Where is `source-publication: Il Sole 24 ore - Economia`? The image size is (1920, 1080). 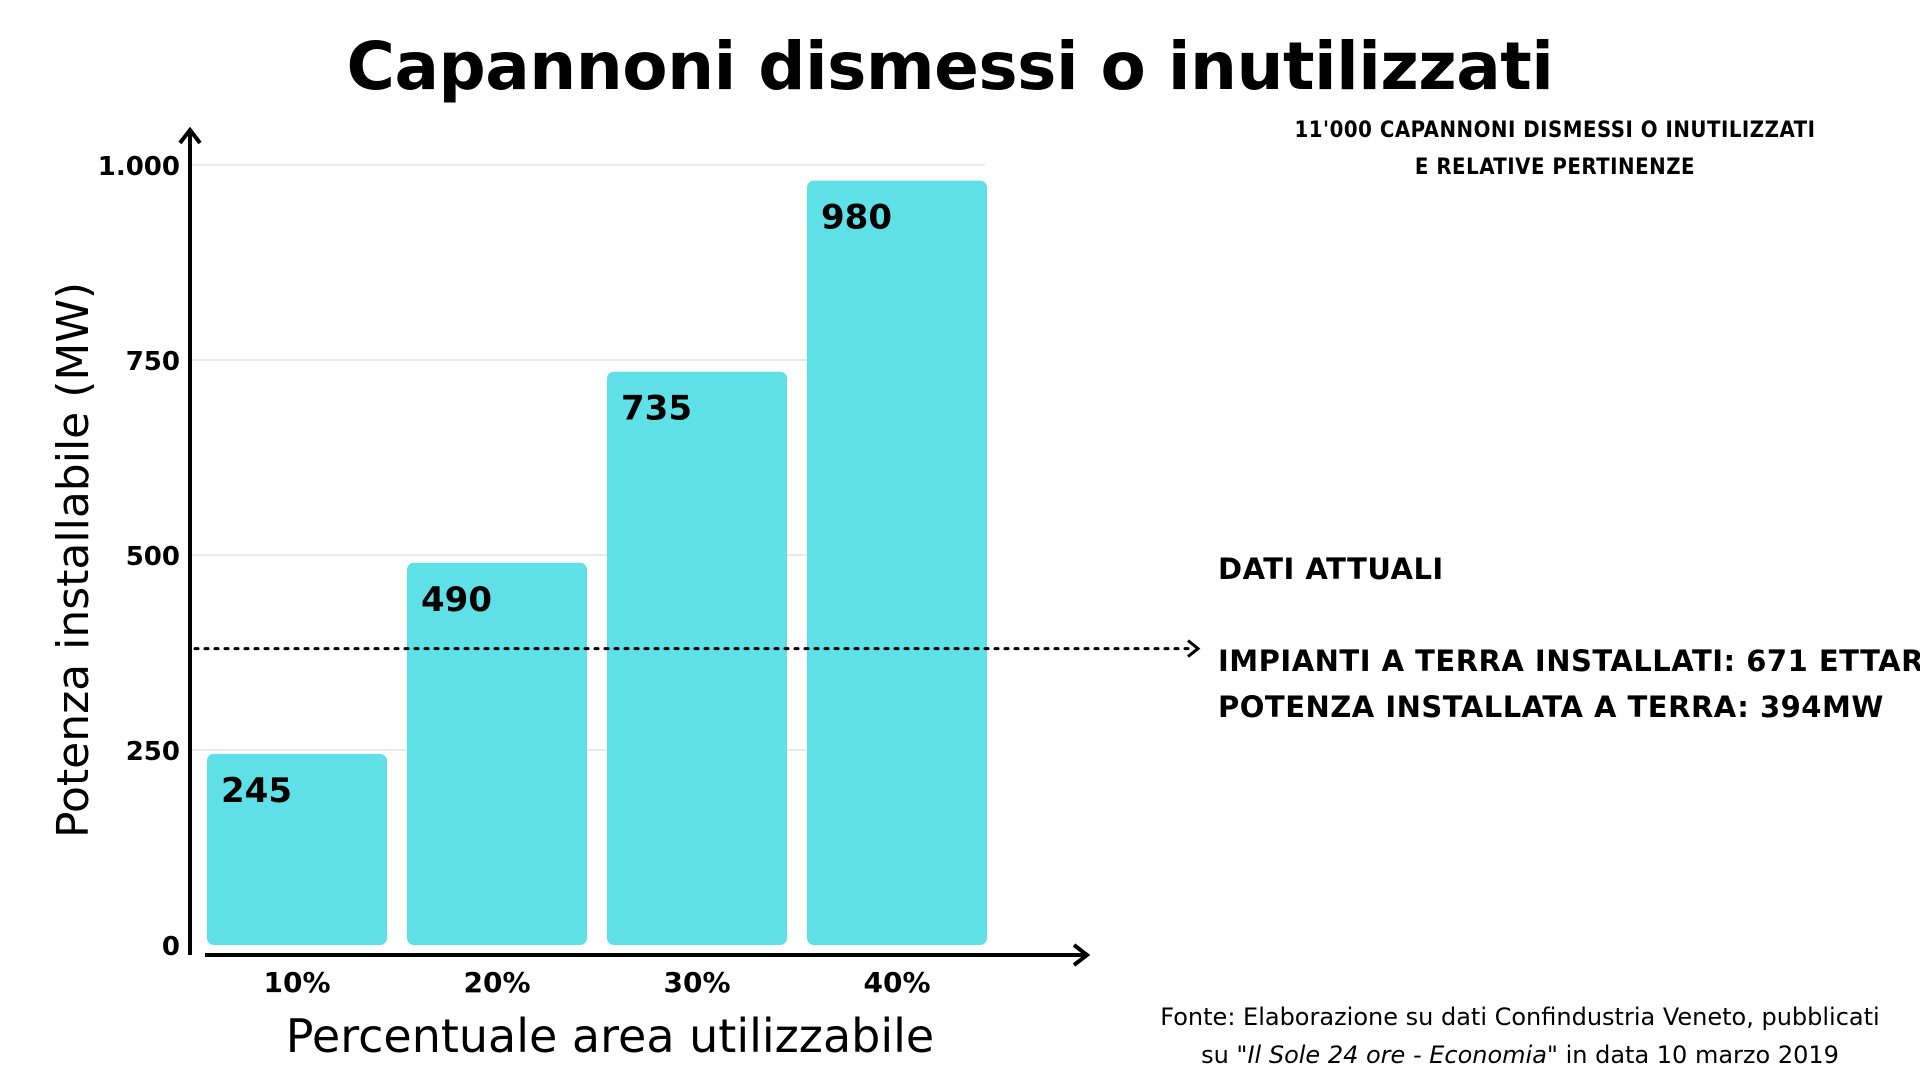 source-publication: Il Sole 24 ore - Economia is located at coordinates (1397, 1055).